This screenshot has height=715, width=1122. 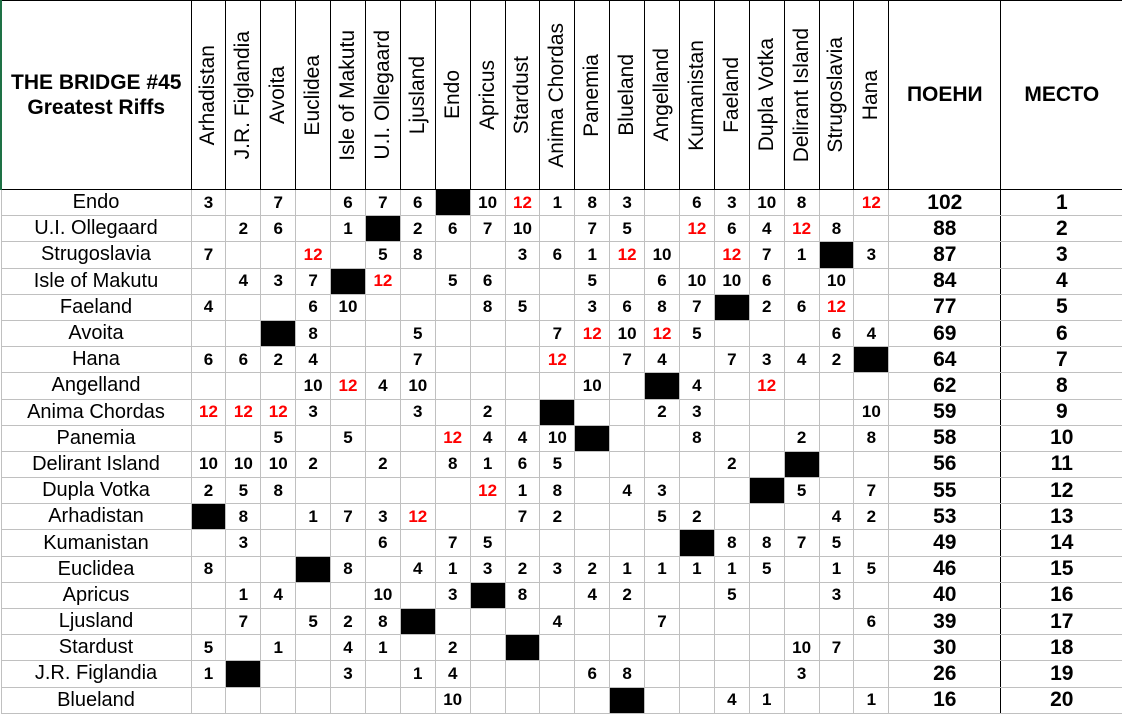 What do you see at coordinates (487, 95) in the screenshot?
I see `column-header-apricus: Apricus` at bounding box center [487, 95].